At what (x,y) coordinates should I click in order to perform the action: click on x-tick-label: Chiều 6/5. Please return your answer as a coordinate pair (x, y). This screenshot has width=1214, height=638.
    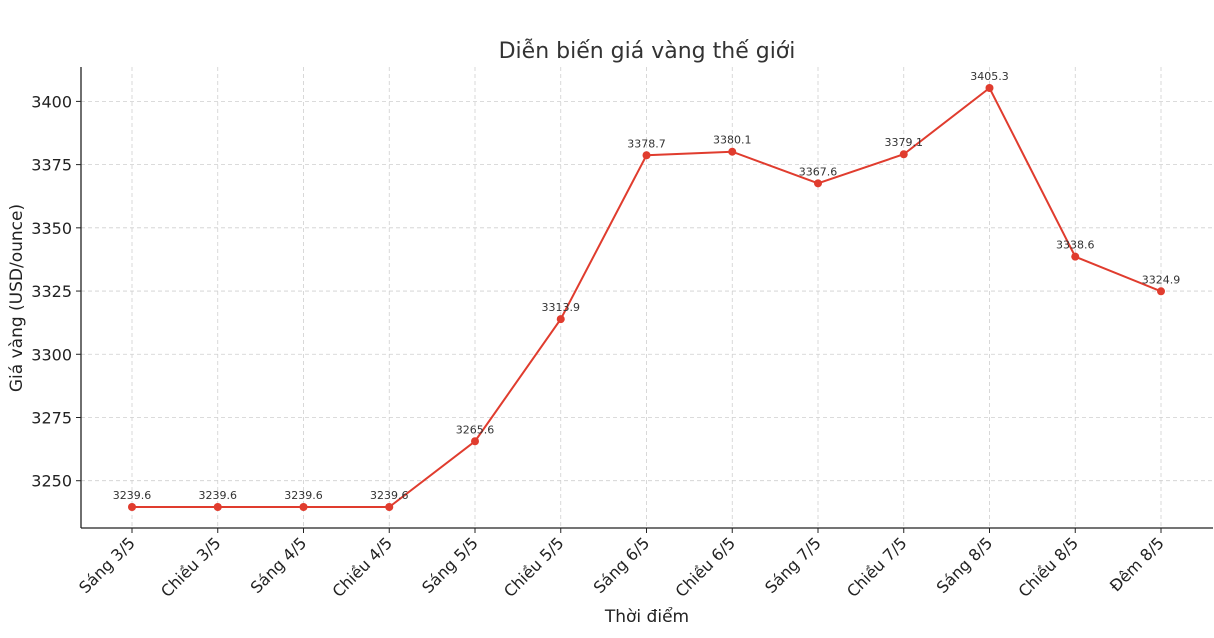
    Looking at the image, I should click on (705, 567).